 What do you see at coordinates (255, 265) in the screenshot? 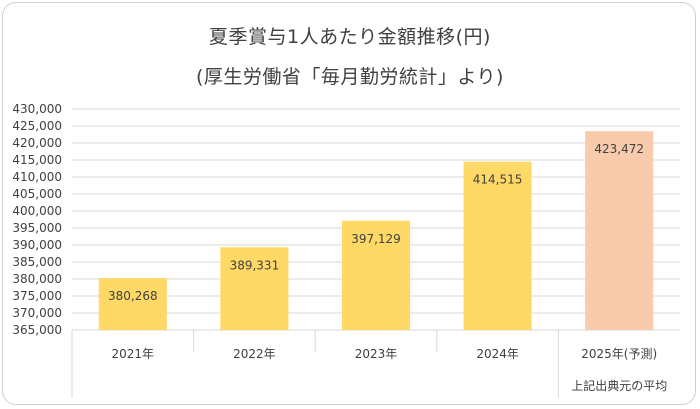
I see `data-label: 389,331` at bounding box center [255, 265].